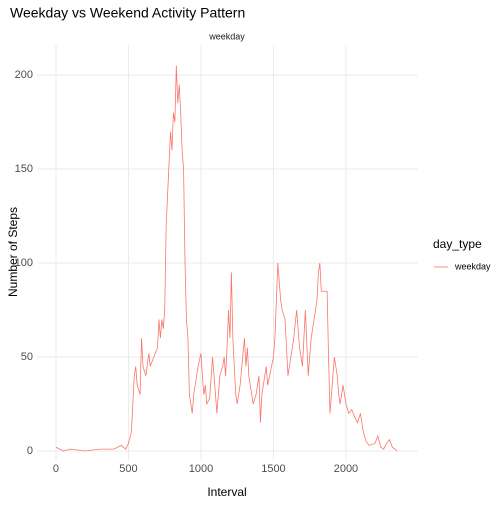 This screenshot has height=509, width=504. What do you see at coordinates (472, 266) in the screenshot?
I see `legend-label: weekday` at bounding box center [472, 266].